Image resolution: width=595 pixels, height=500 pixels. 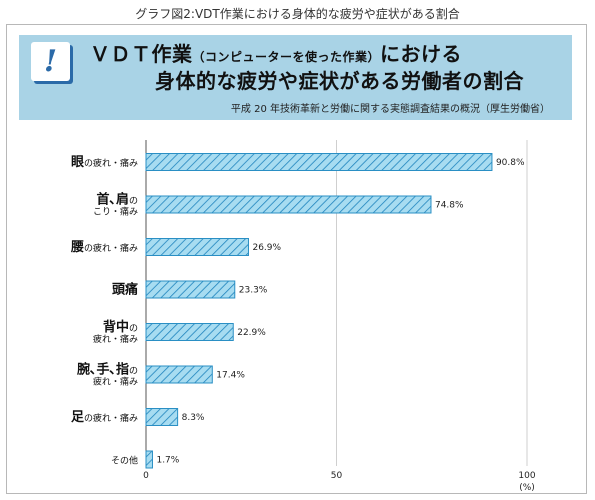 I want to click on title-paren: （コンピューターを使った作業）, so click(x=286, y=57).